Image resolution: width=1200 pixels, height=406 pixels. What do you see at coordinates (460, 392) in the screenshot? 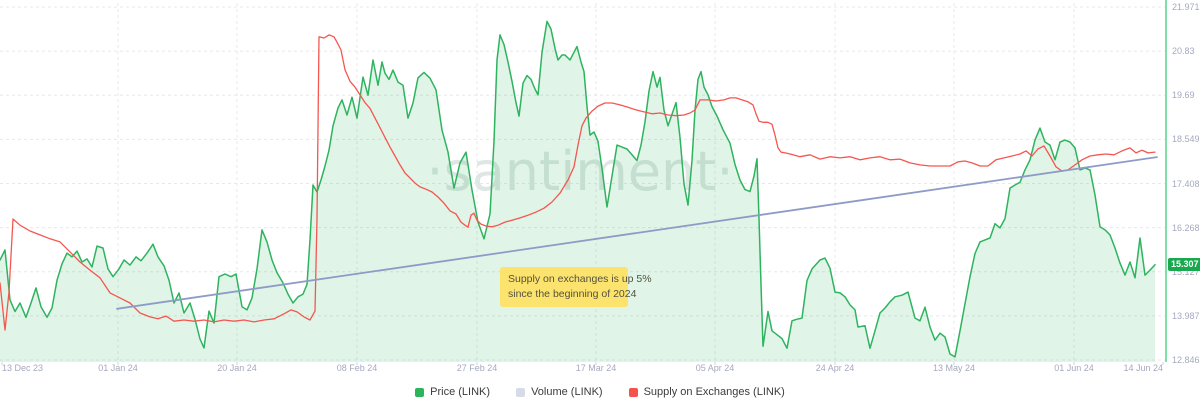
I see `legend-label-price: Price (LINK)` at bounding box center [460, 392].